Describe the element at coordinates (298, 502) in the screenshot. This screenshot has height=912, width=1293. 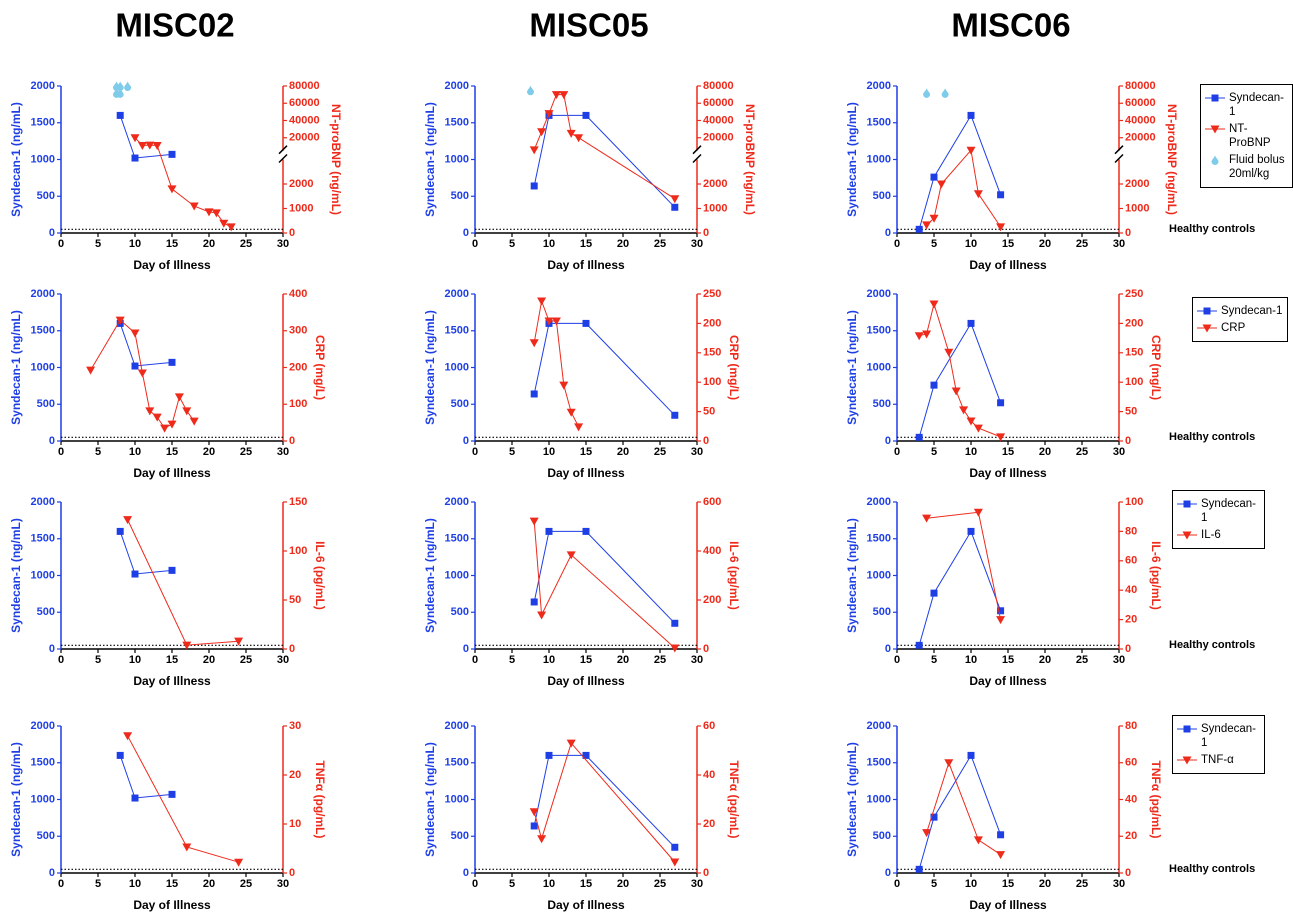
I see `y2-tick-label: 150` at that location.